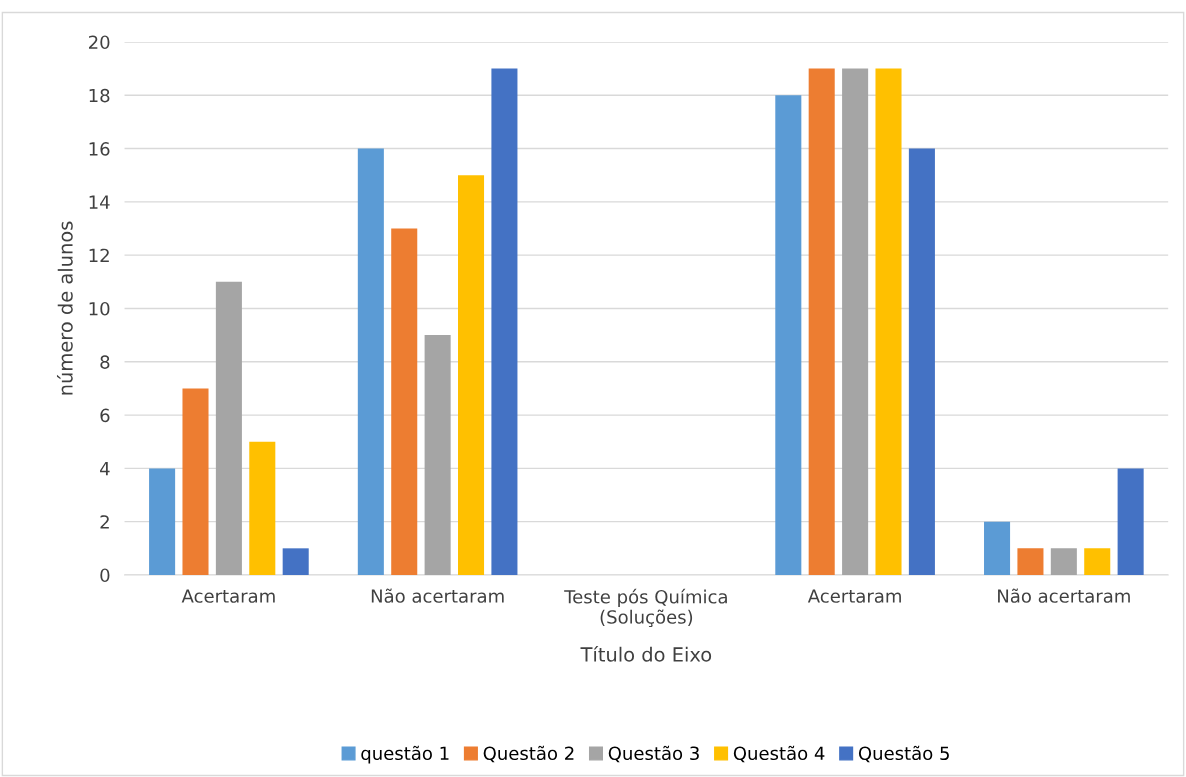  I want to click on y-tick-label: 4, so click(105, 469).